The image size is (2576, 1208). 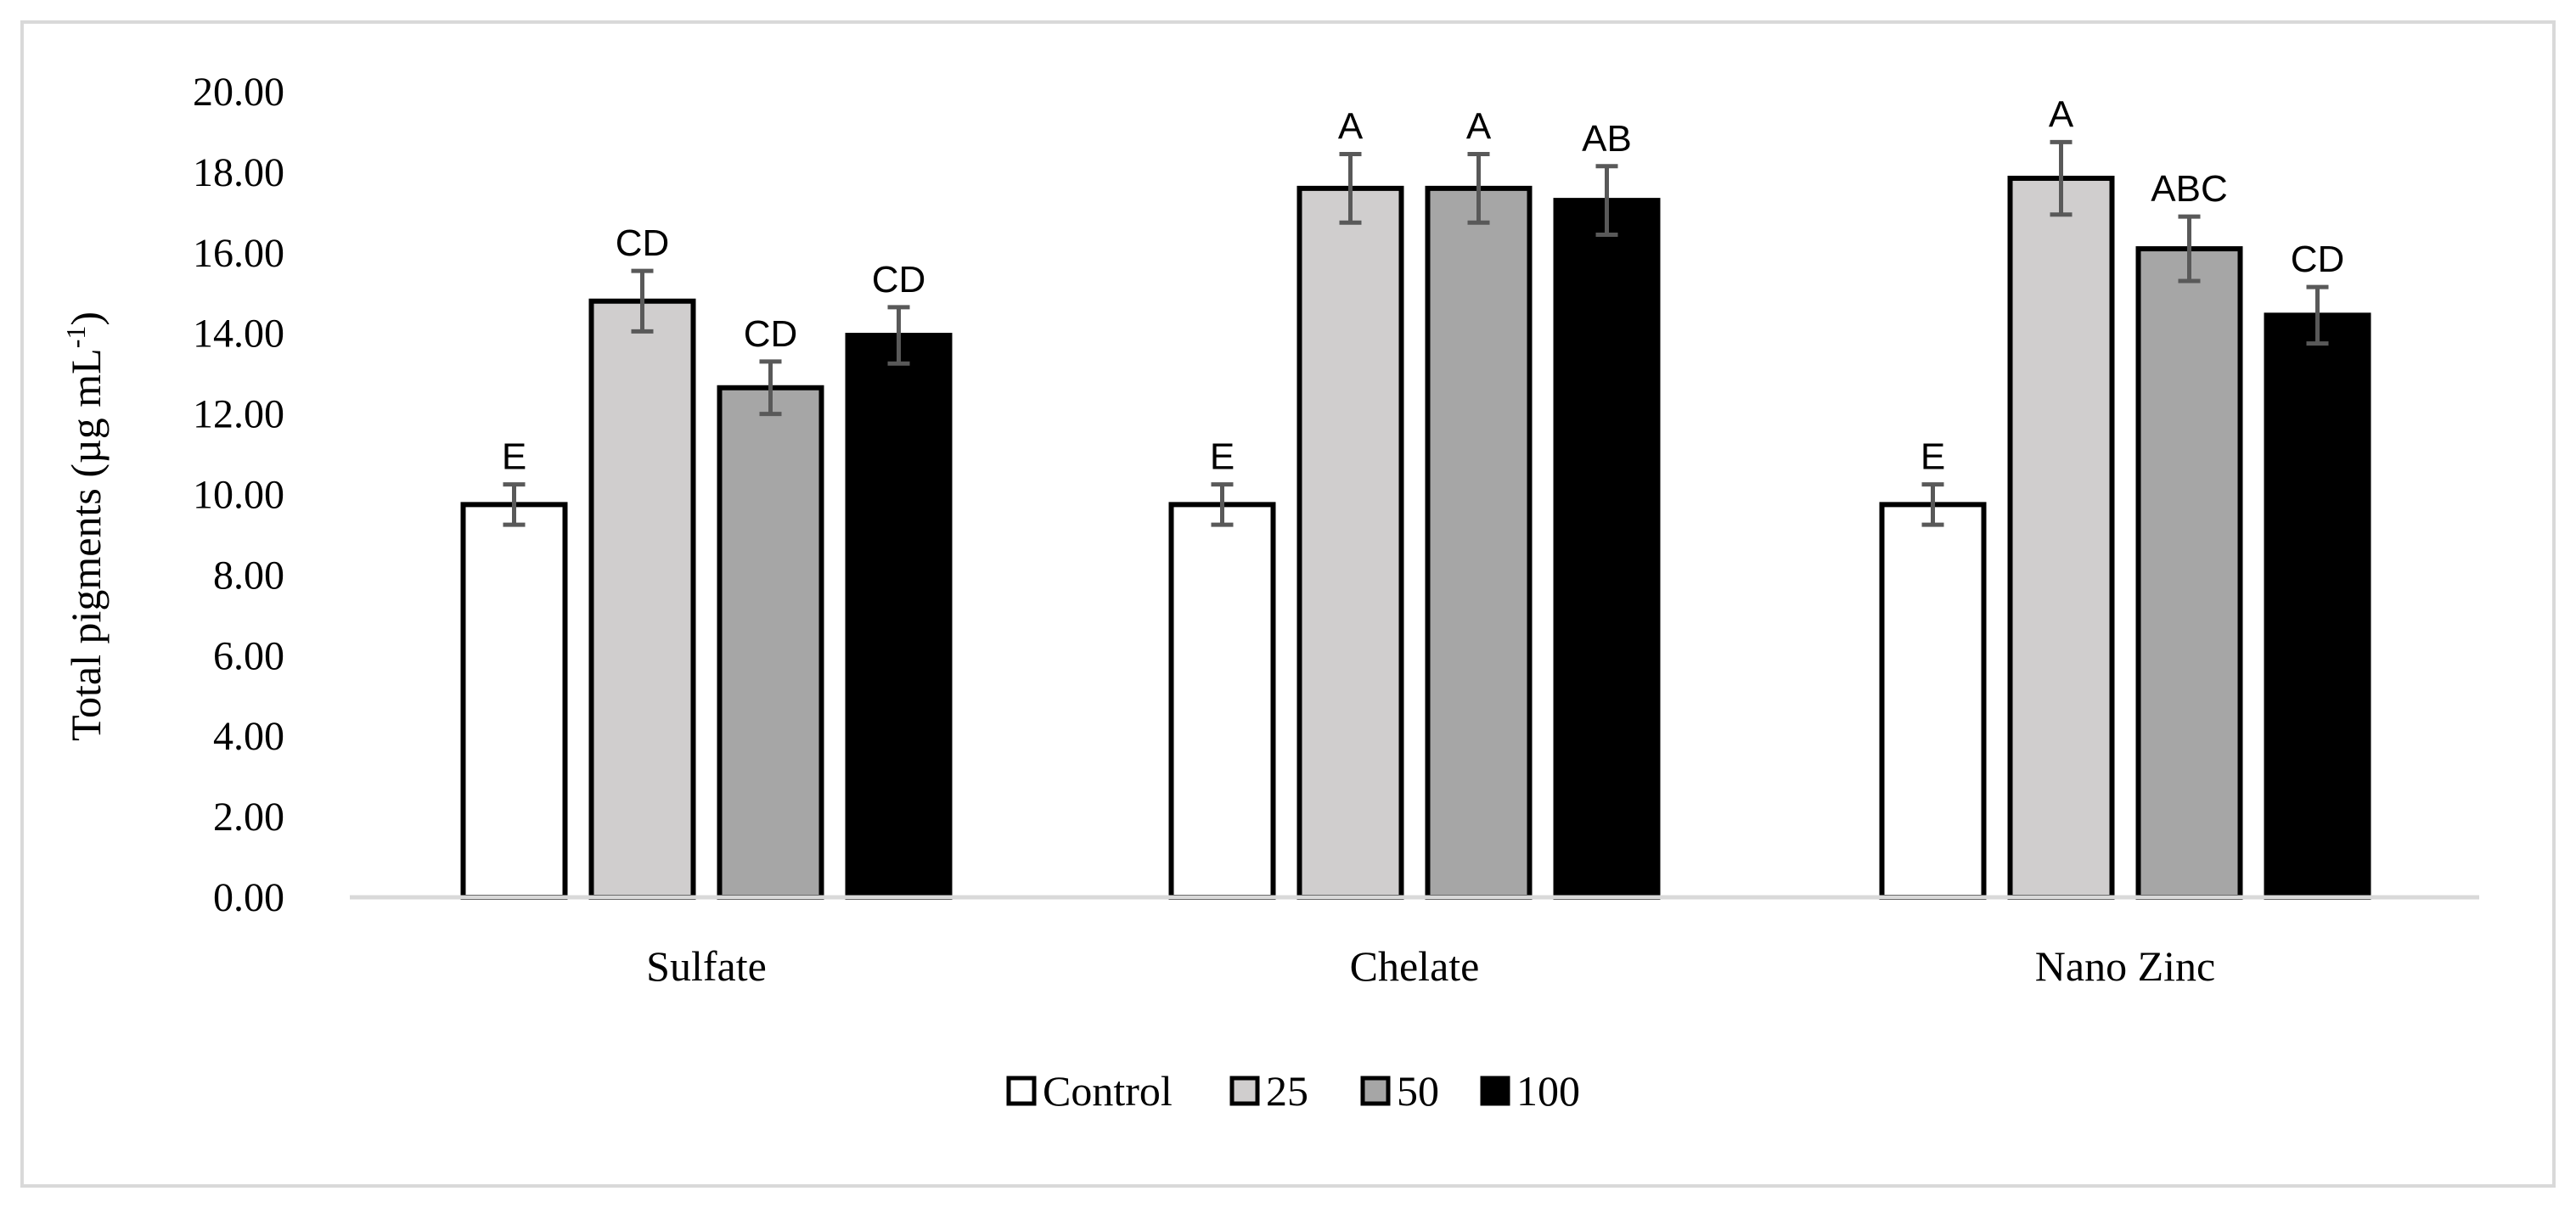 What do you see at coordinates (2189, 189) in the screenshot?
I see `significance-letter: ABC` at bounding box center [2189, 189].